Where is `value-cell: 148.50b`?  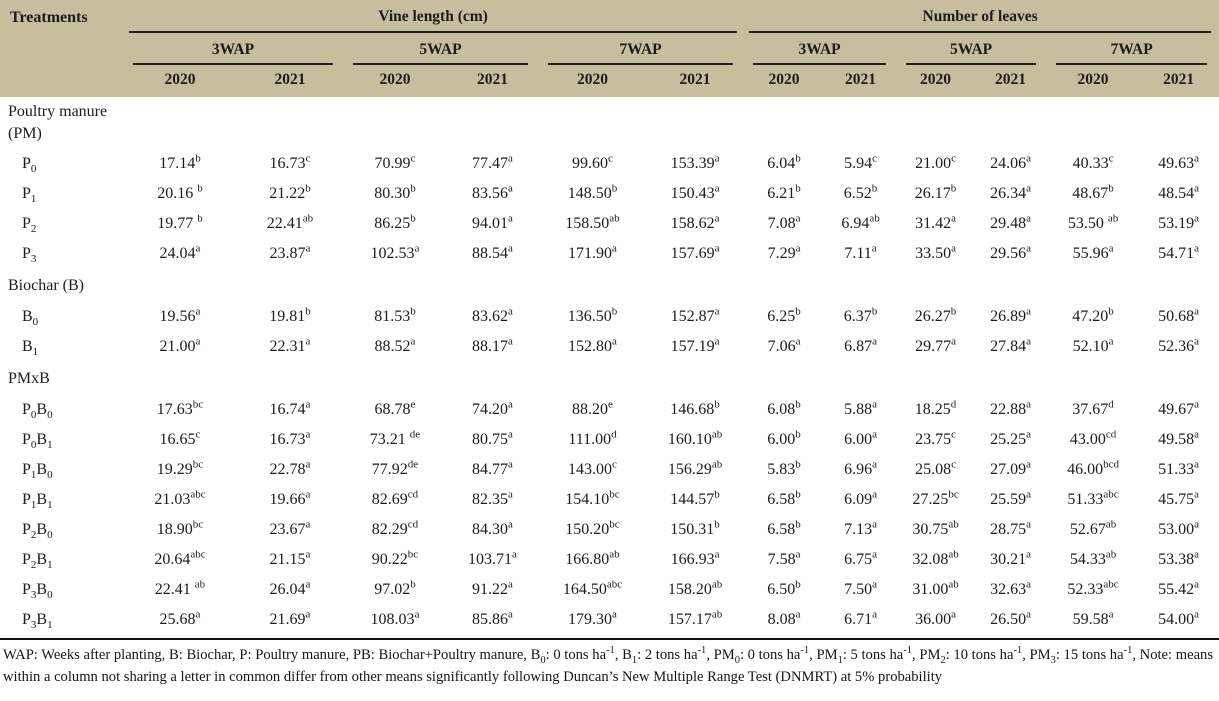 value-cell: 148.50b is located at coordinates (592, 192).